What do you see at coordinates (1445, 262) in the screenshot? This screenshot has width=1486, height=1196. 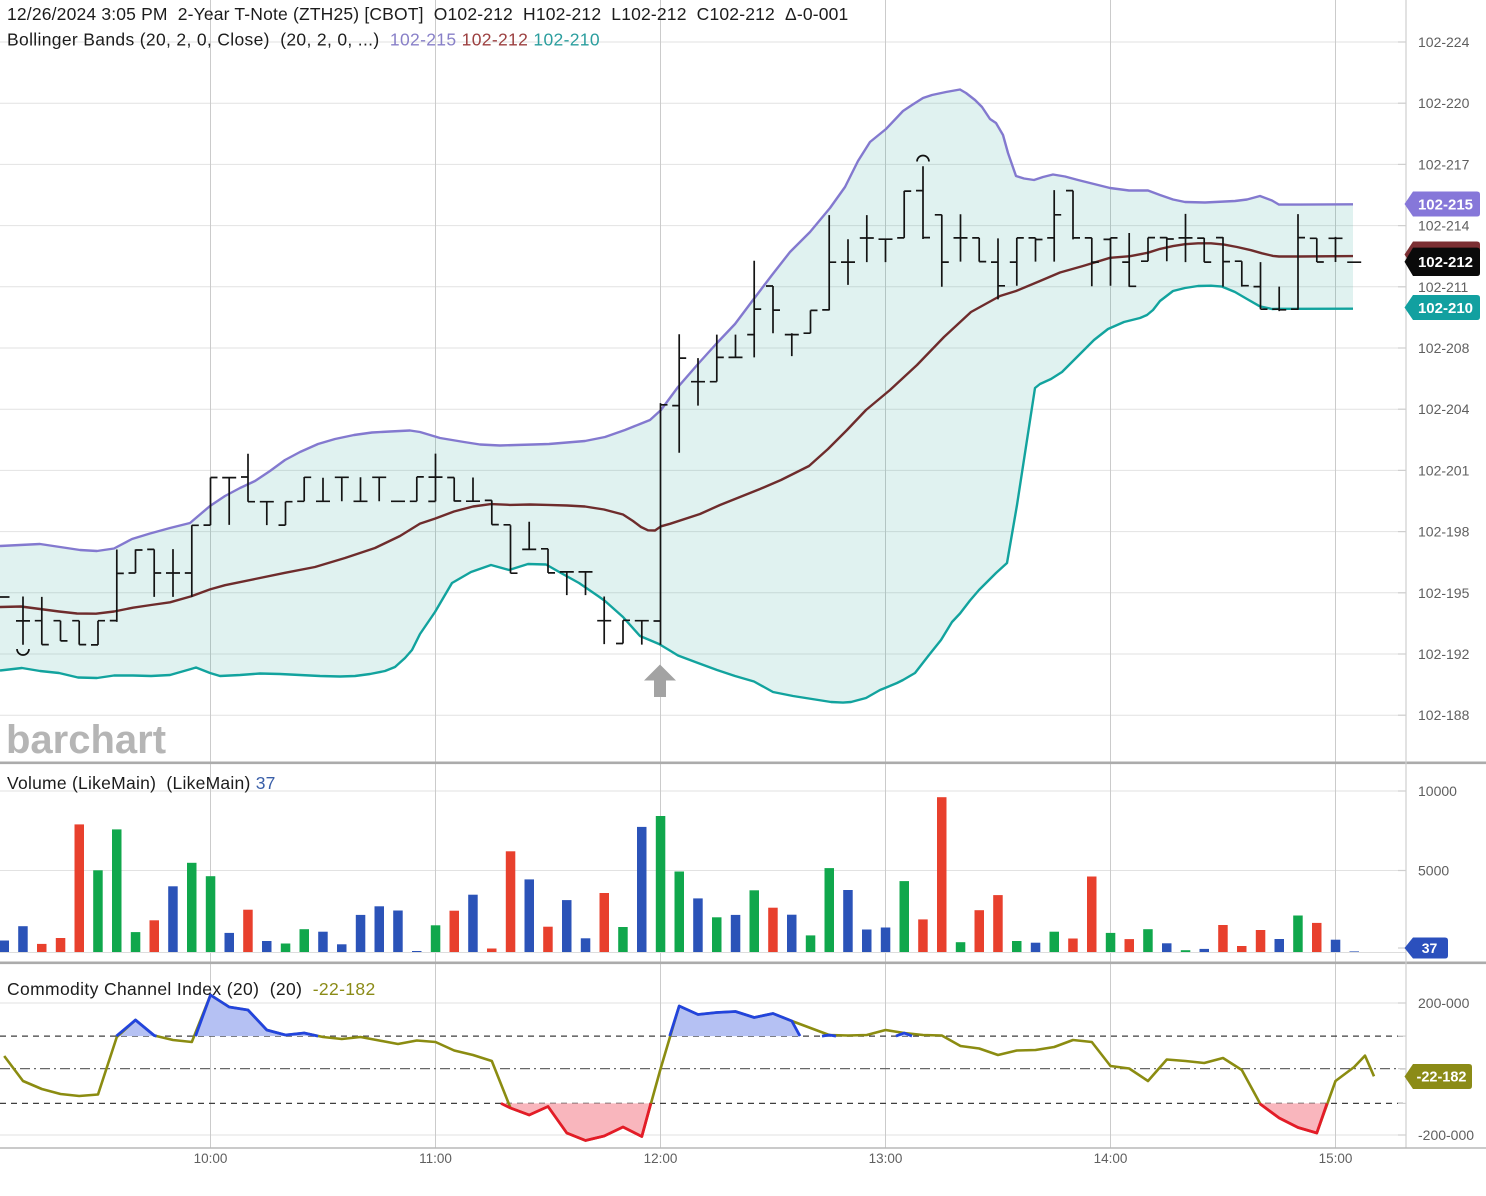 I see `svg-text: 102-212` at bounding box center [1445, 262].